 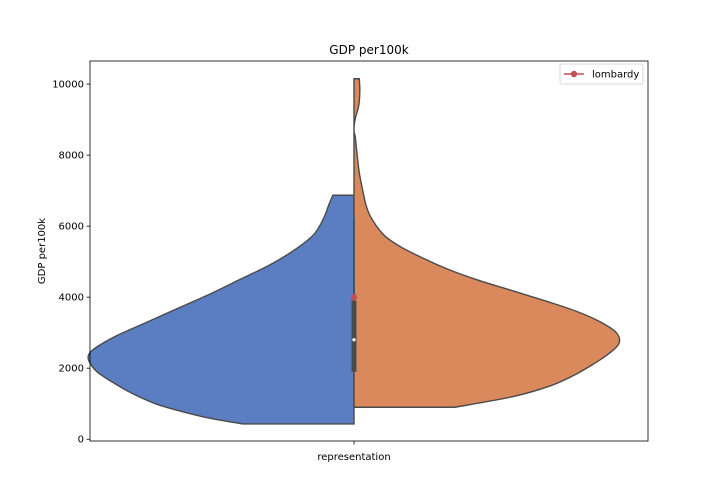 I want to click on x-tick-label: representation, so click(x=353, y=457).